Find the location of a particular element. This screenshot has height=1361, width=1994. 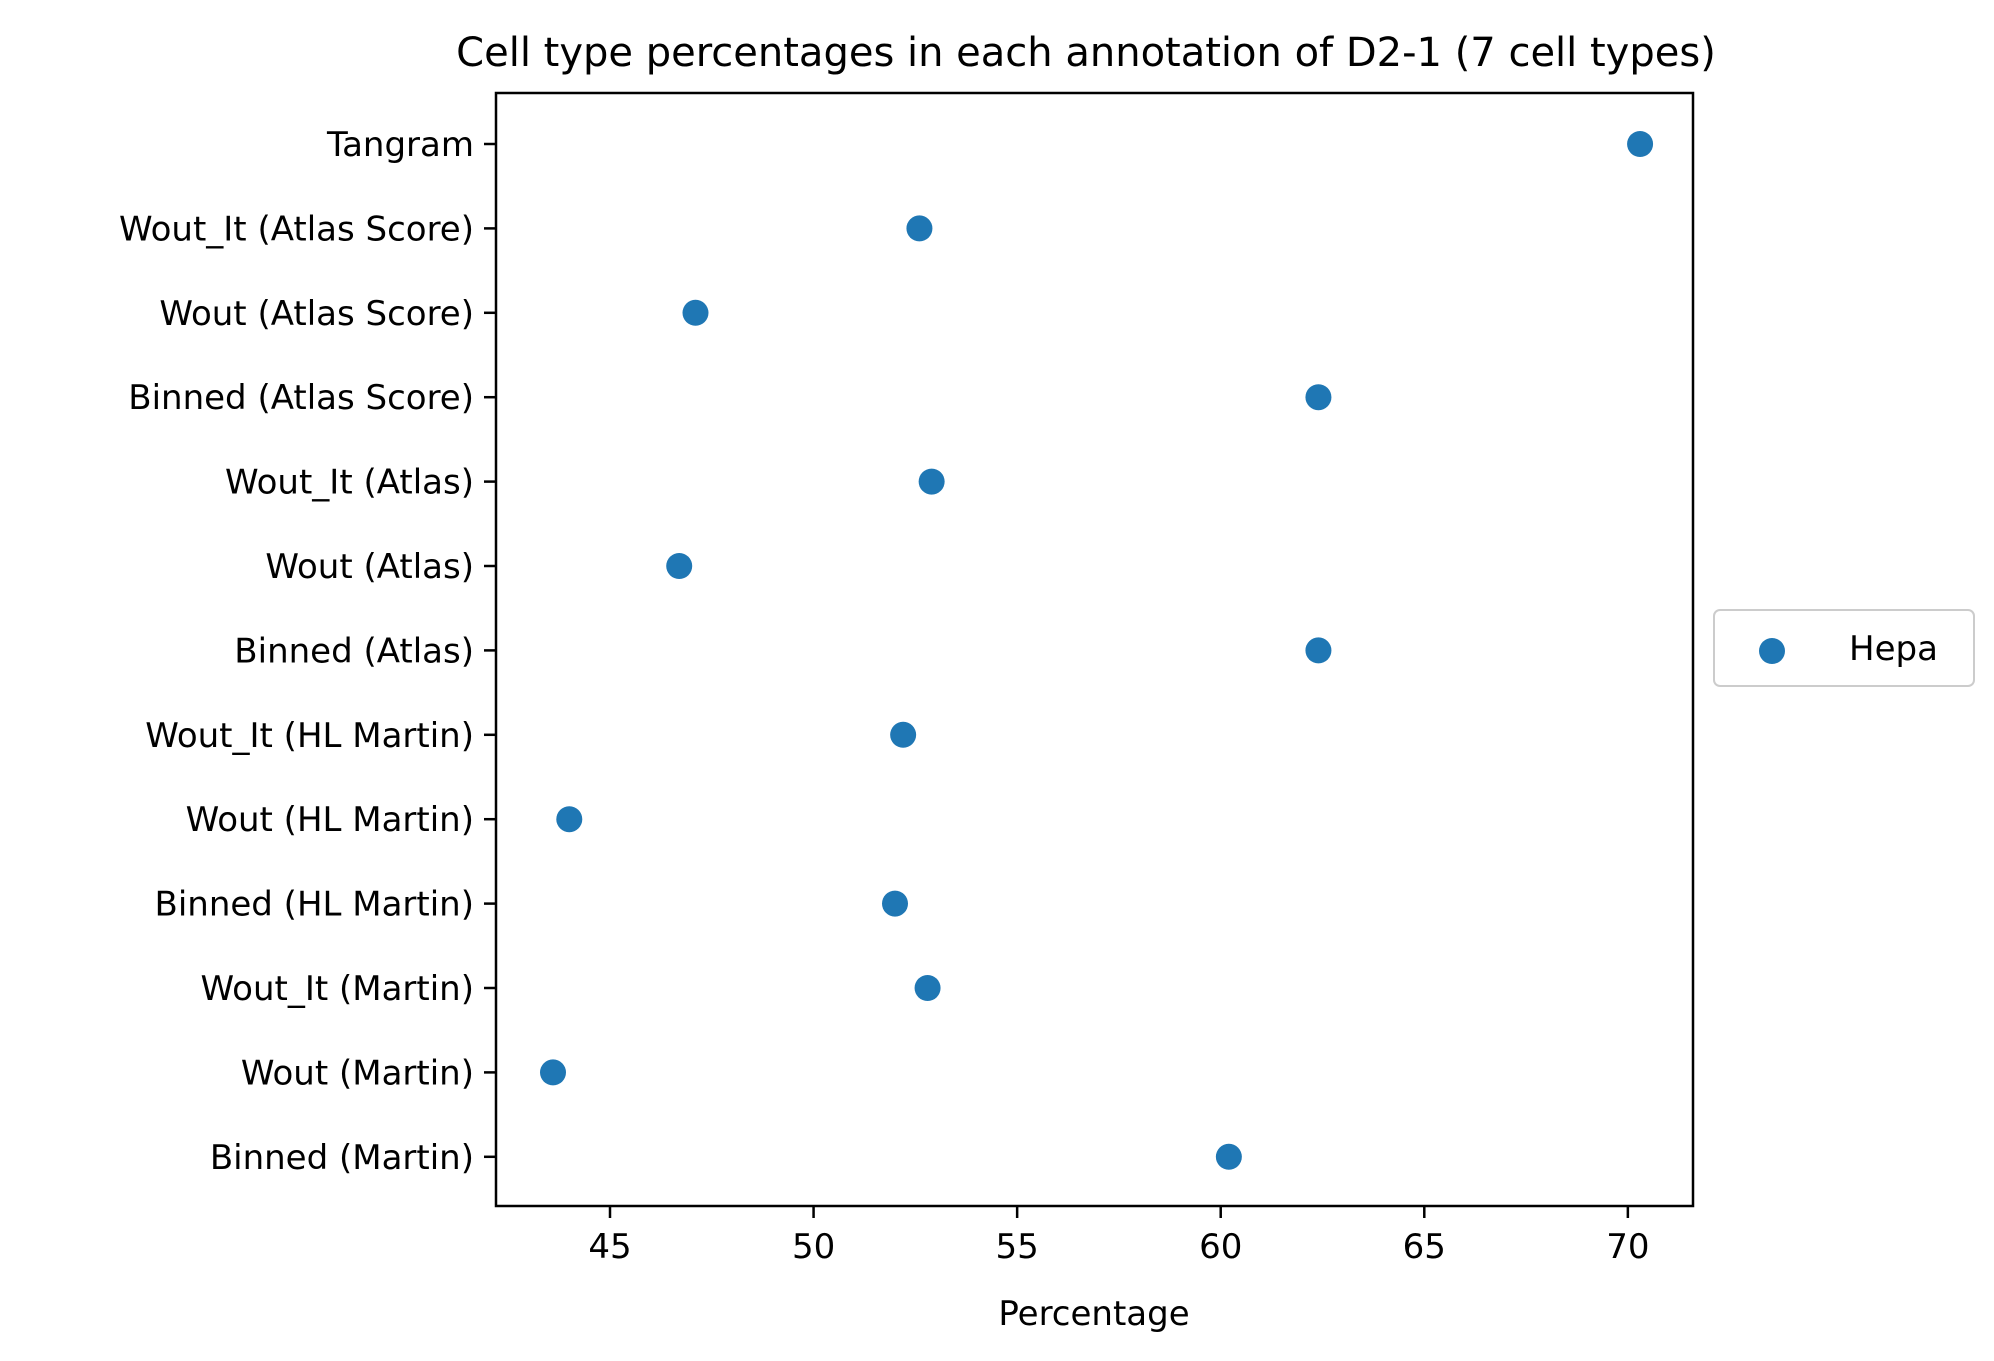

x-tick-label: 60 is located at coordinates (1220, 1247).